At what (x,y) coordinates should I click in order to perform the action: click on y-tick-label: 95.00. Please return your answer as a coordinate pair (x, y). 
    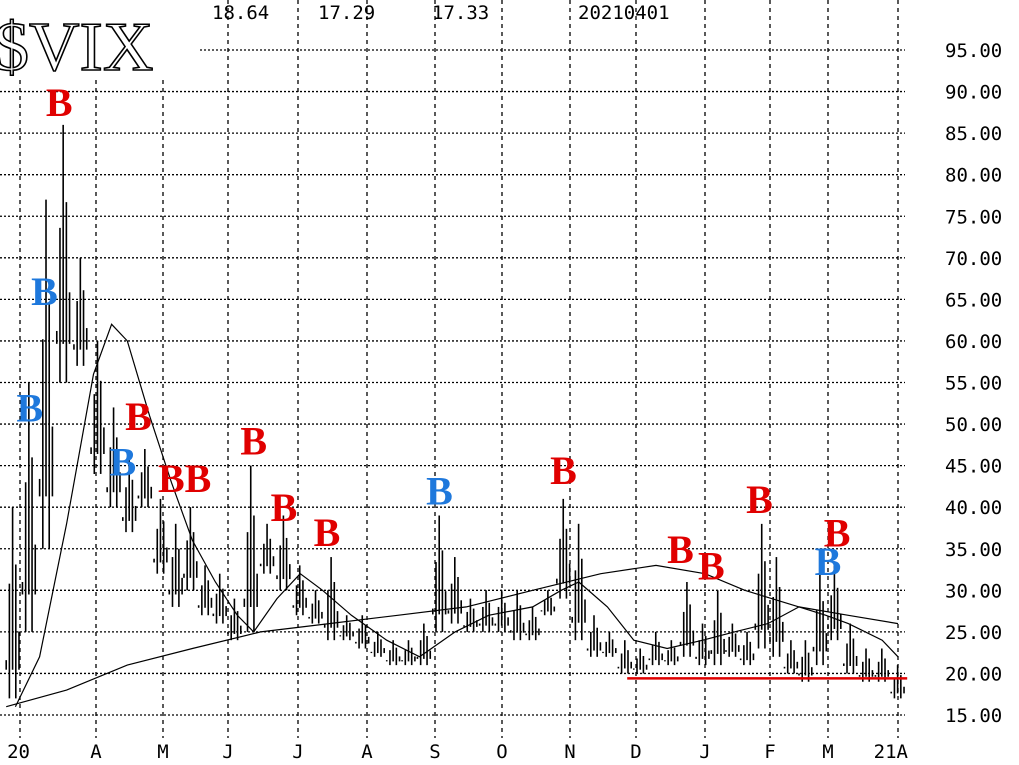
    Looking at the image, I should click on (973, 51).